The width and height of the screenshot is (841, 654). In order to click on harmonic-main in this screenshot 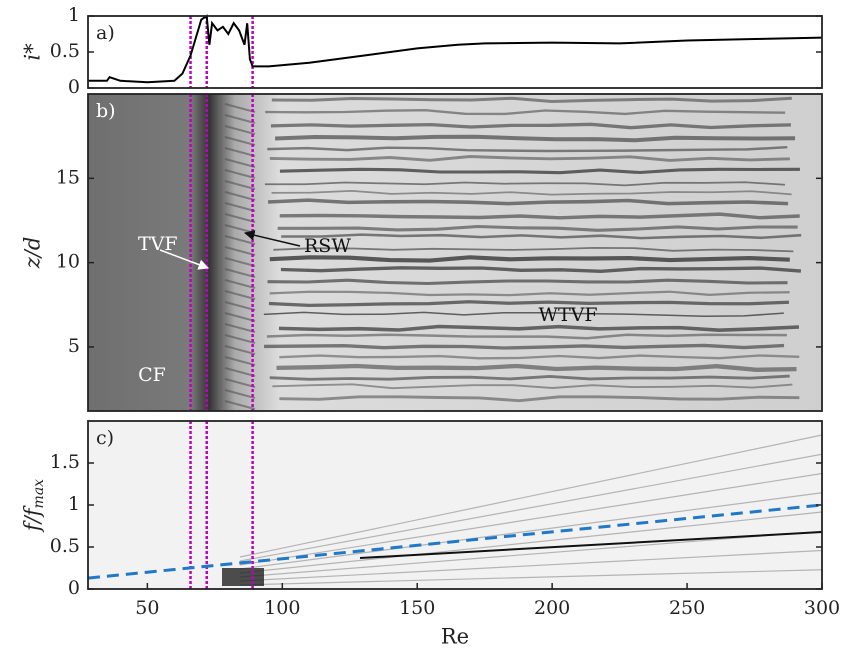, I will do `click(591, 545)`.